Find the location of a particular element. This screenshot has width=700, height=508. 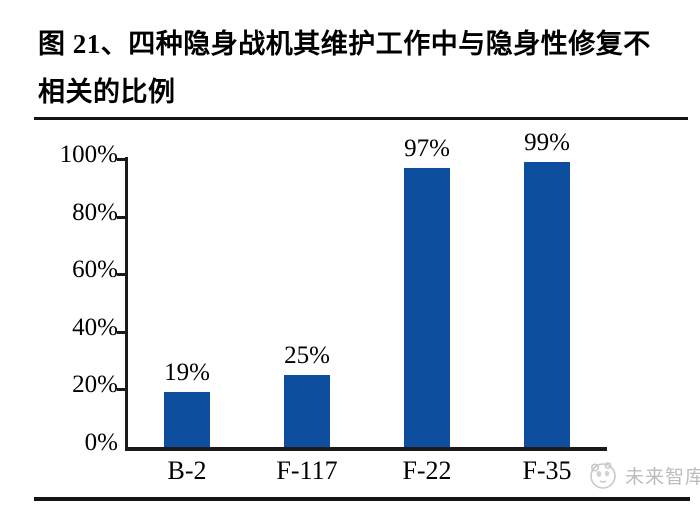

watermark: 未来智库 is located at coordinates (644, 475).